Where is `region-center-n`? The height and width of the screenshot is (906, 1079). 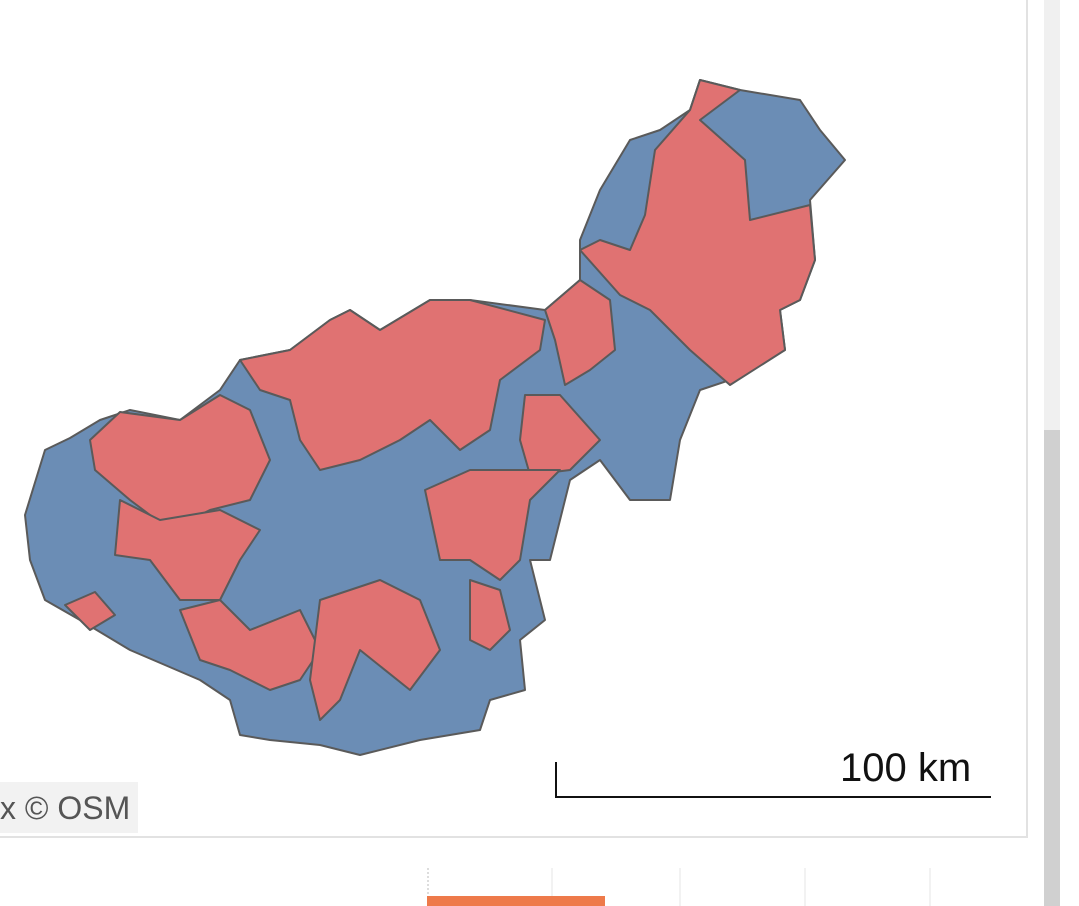
region-center-n is located at coordinates (392, 385).